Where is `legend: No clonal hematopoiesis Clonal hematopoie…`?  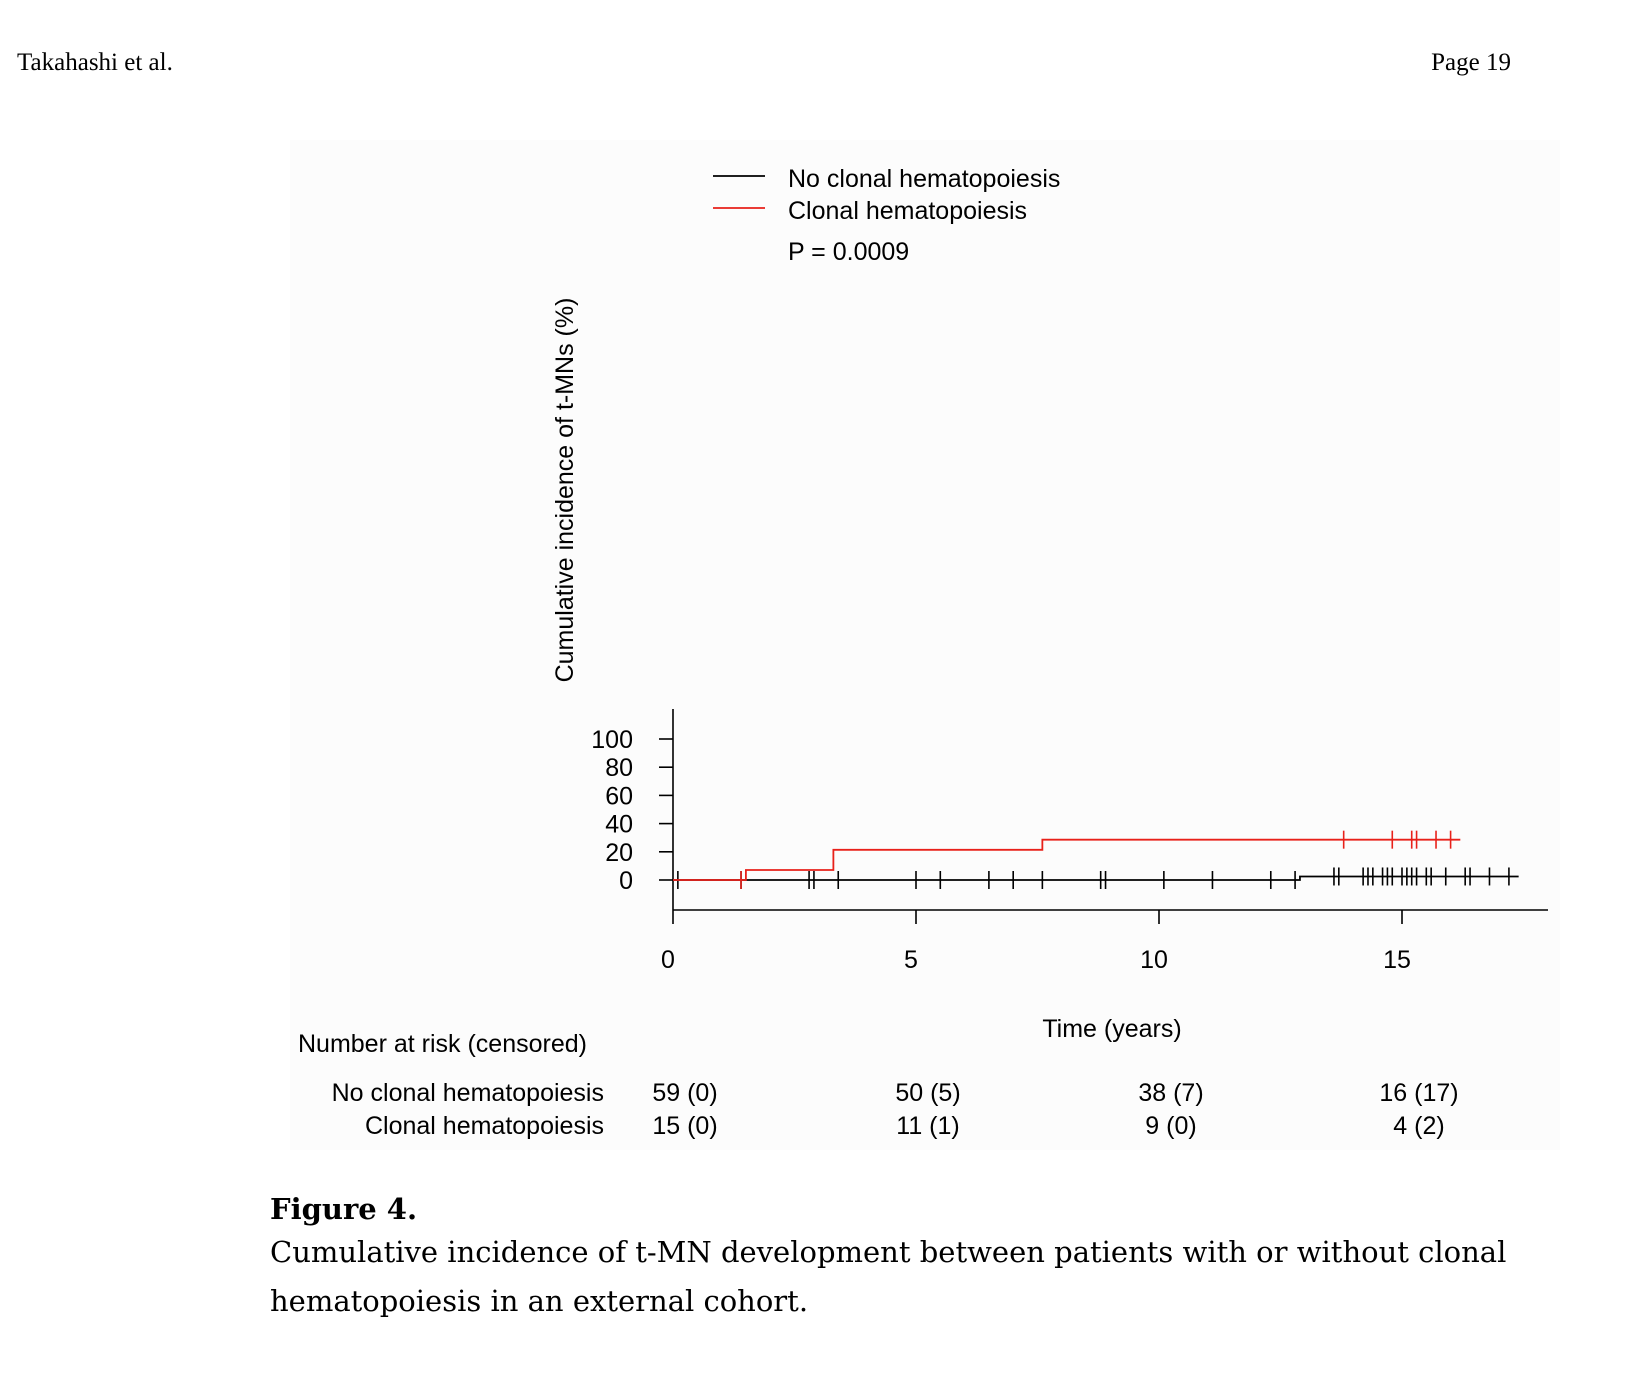 legend: No clonal hematopoiesis Clonal hematopoie… is located at coordinates (886, 215).